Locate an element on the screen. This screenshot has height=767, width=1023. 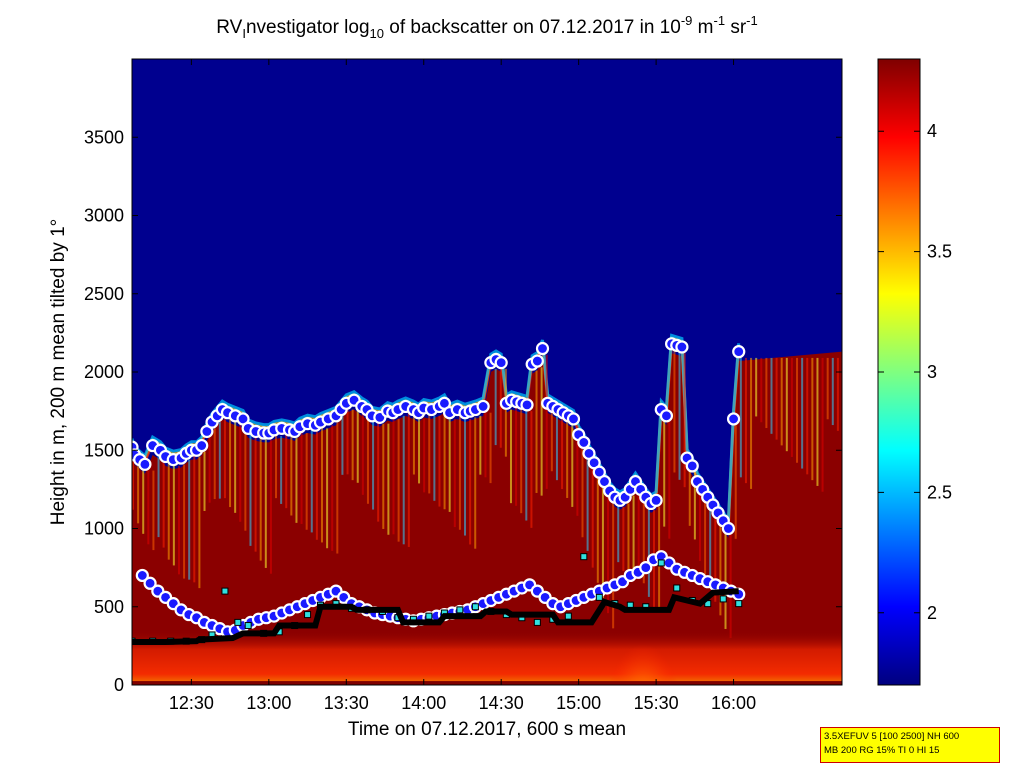
y-tick-label: 3500 is located at coordinates (104, 137).